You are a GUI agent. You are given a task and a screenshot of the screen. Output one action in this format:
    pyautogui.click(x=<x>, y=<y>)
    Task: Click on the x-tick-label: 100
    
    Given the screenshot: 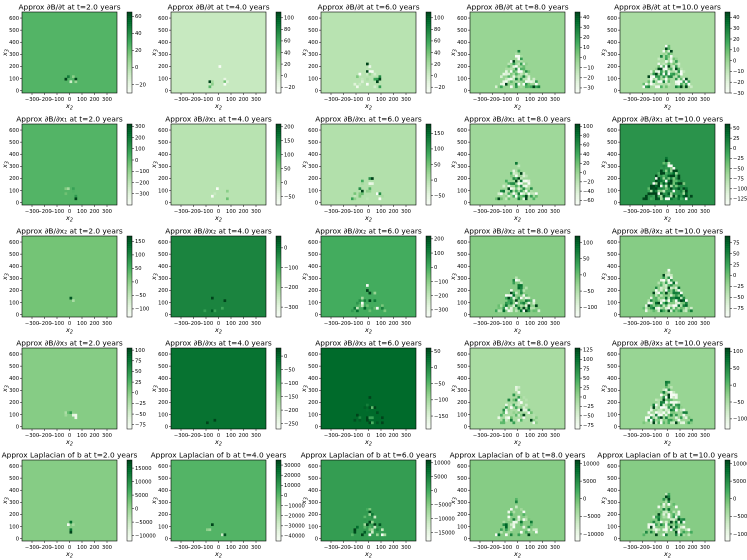 What is the action you would take?
    pyautogui.click(x=231, y=548)
    